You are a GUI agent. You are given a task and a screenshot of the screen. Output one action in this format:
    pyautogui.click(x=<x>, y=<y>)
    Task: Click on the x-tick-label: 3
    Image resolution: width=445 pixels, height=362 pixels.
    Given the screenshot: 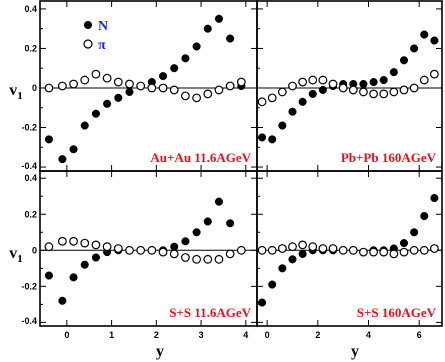 What is the action you would take?
    pyautogui.click(x=201, y=335)
    